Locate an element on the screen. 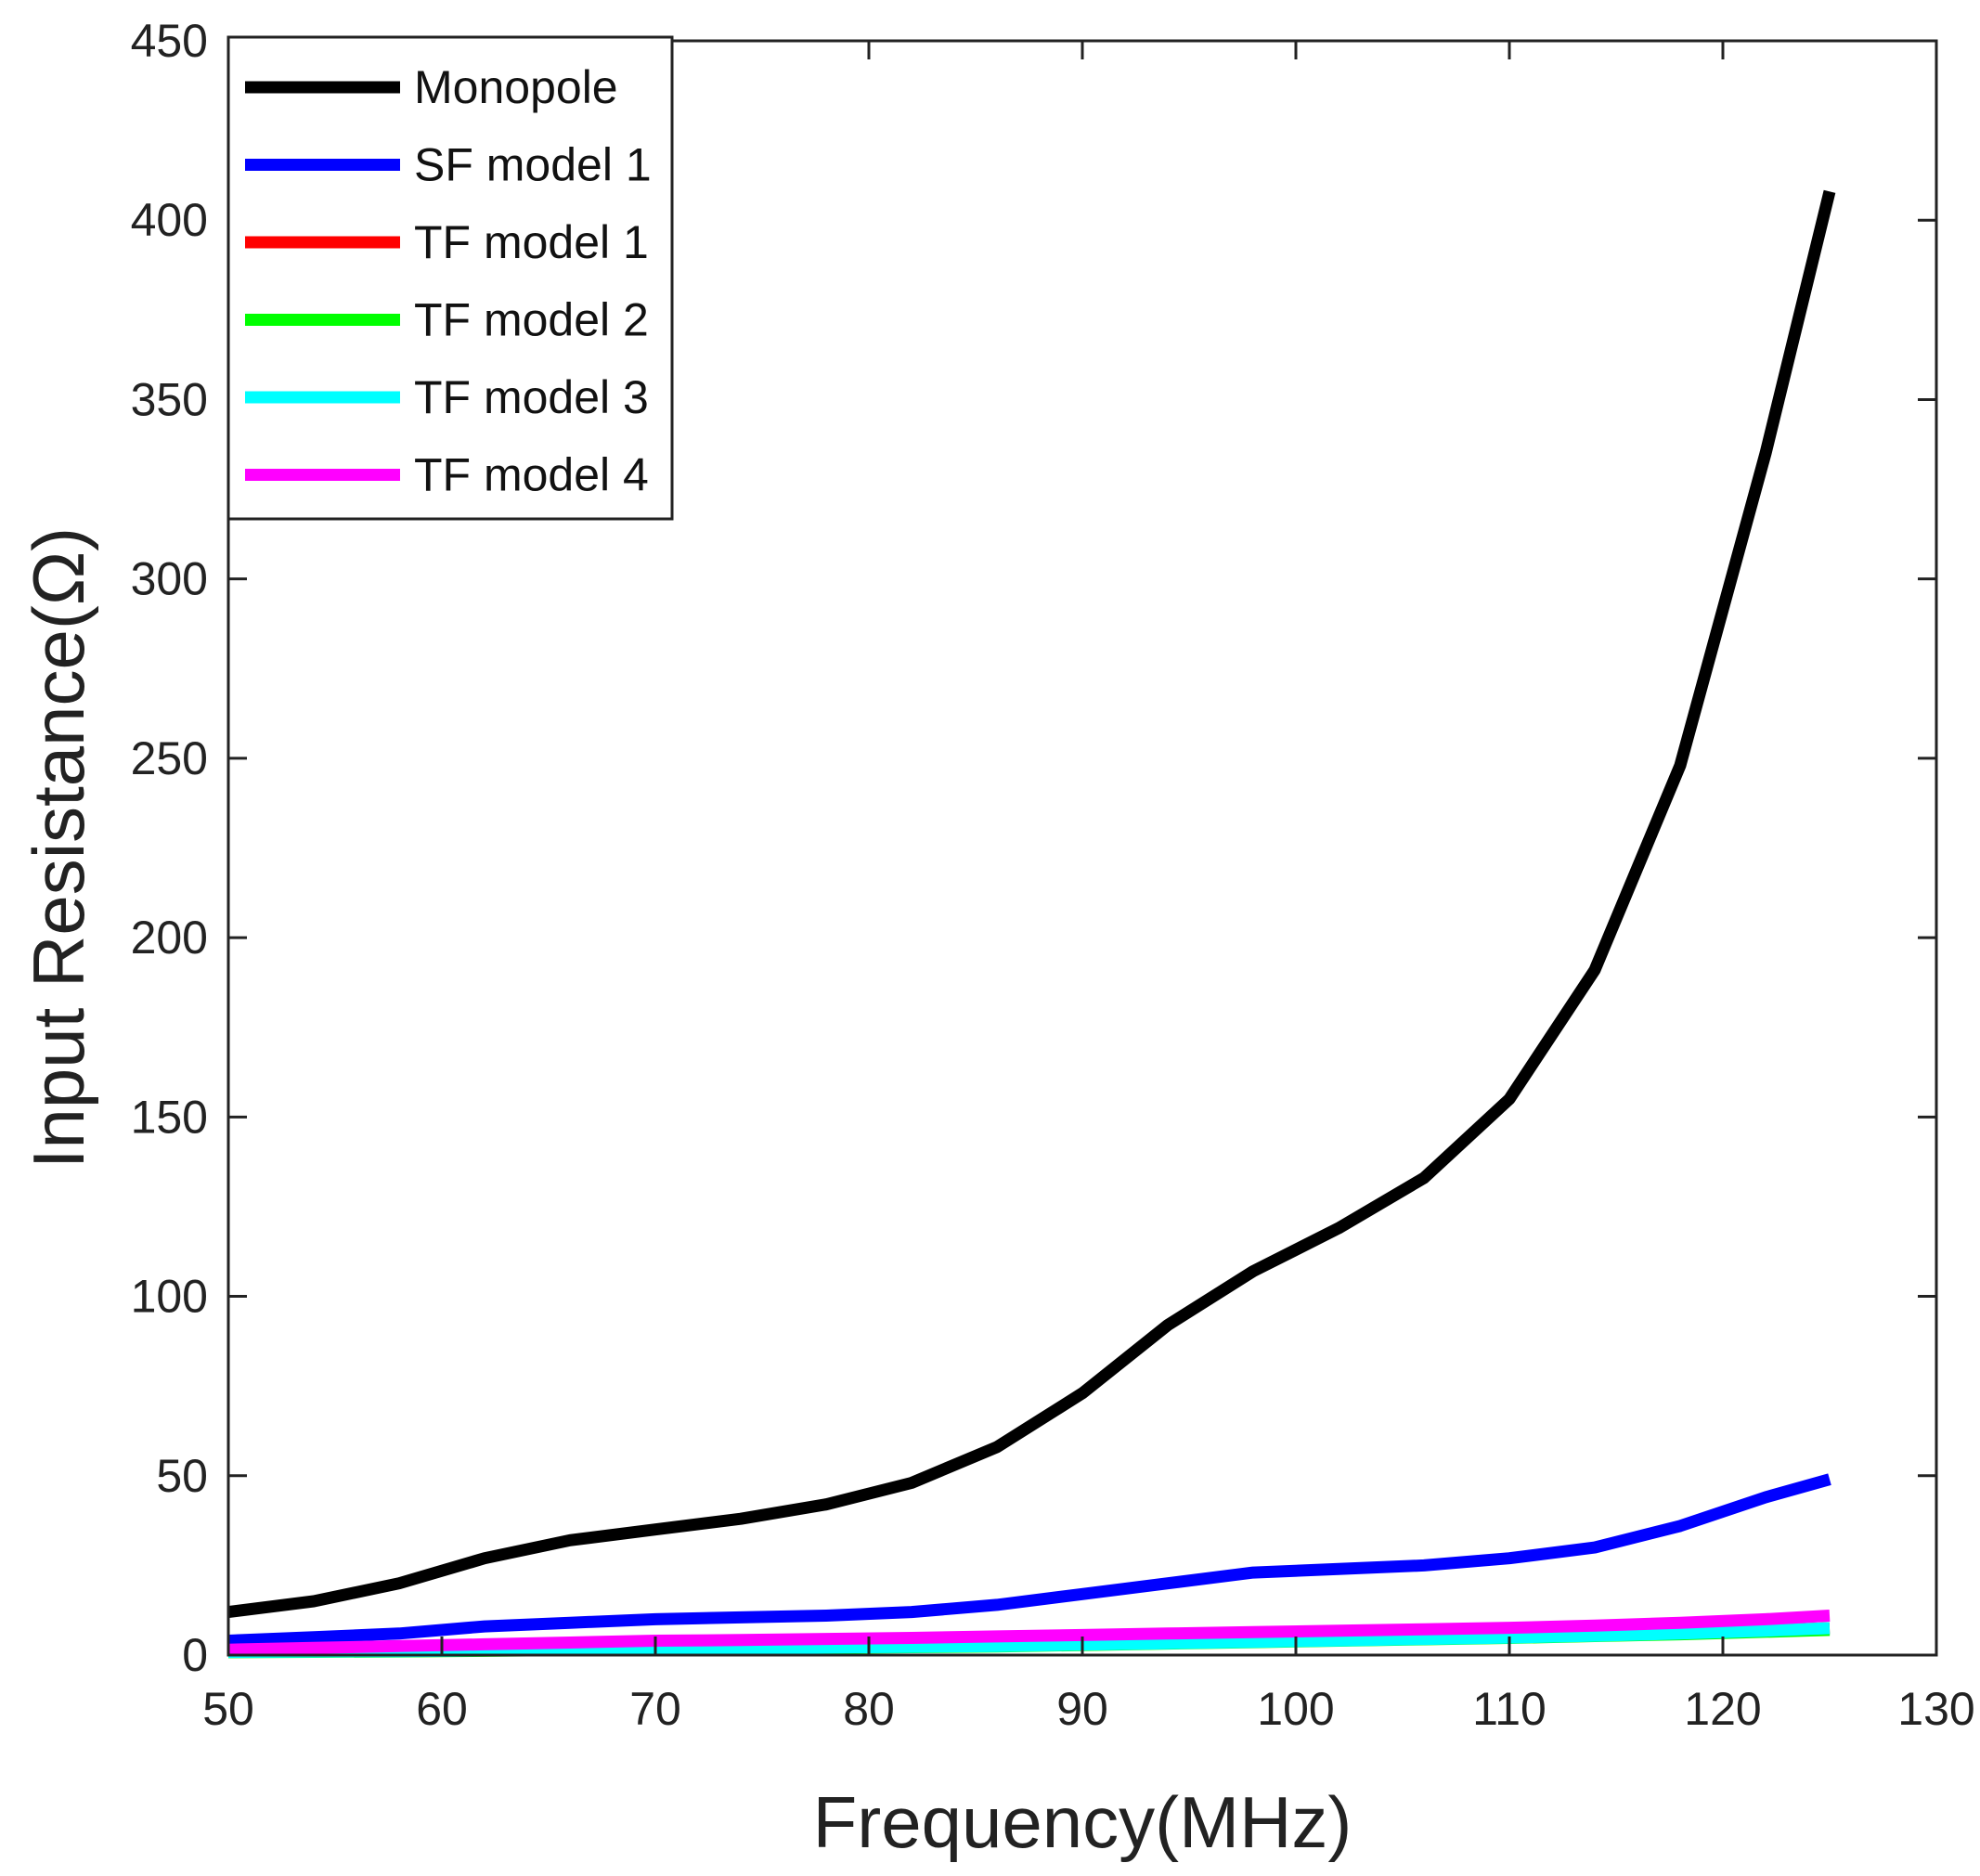 The height and width of the screenshot is (1876, 1980). legend-label: TF model 4 is located at coordinates (531, 475).